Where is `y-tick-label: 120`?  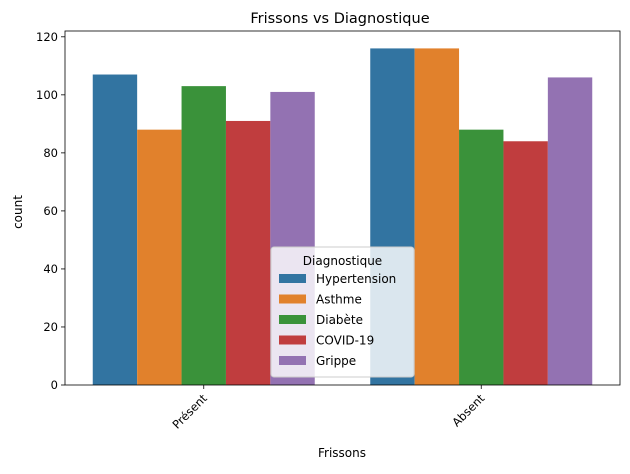 y-tick-label: 120 is located at coordinates (47, 37).